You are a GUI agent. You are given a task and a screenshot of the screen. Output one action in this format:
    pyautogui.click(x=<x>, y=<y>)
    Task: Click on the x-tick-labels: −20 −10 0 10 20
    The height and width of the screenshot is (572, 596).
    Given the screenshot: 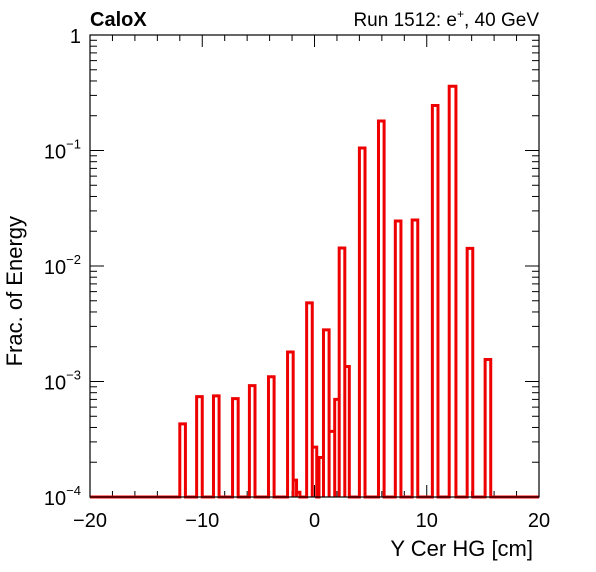 What is the action you would take?
    pyautogui.click(x=311, y=521)
    